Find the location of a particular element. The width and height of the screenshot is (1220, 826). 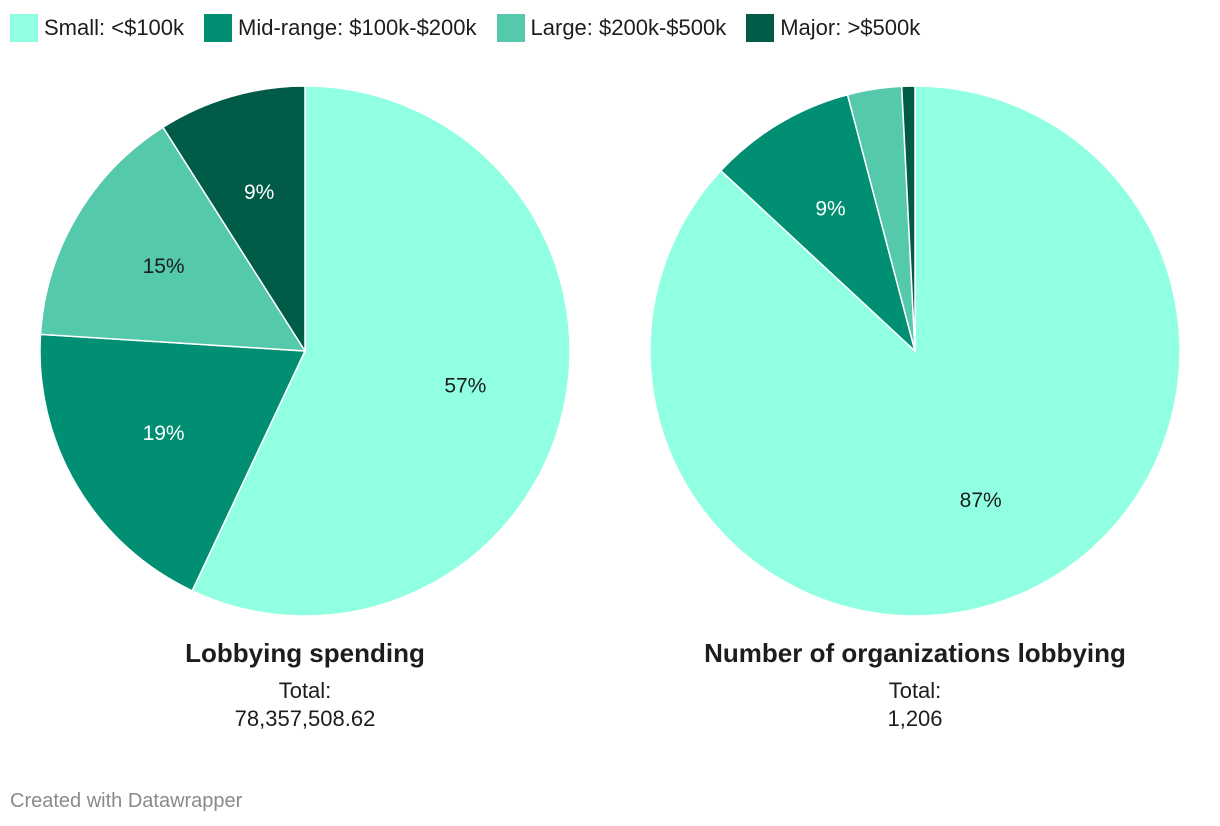

slice-label-mid-range: 19% is located at coordinates (164, 433).